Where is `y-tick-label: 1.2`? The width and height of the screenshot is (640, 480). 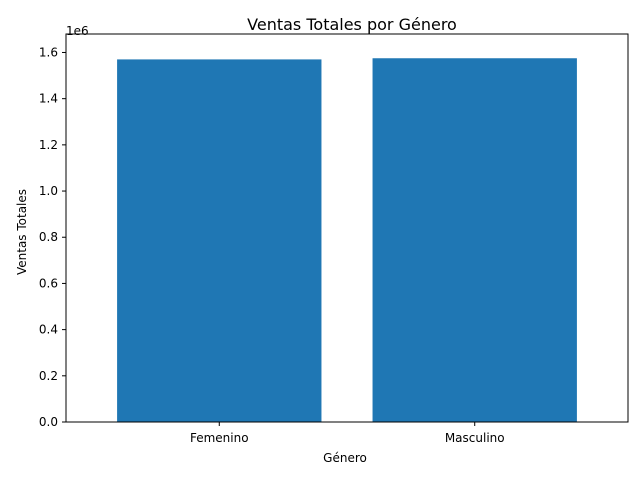
y-tick-label: 1.2 is located at coordinates (48, 145).